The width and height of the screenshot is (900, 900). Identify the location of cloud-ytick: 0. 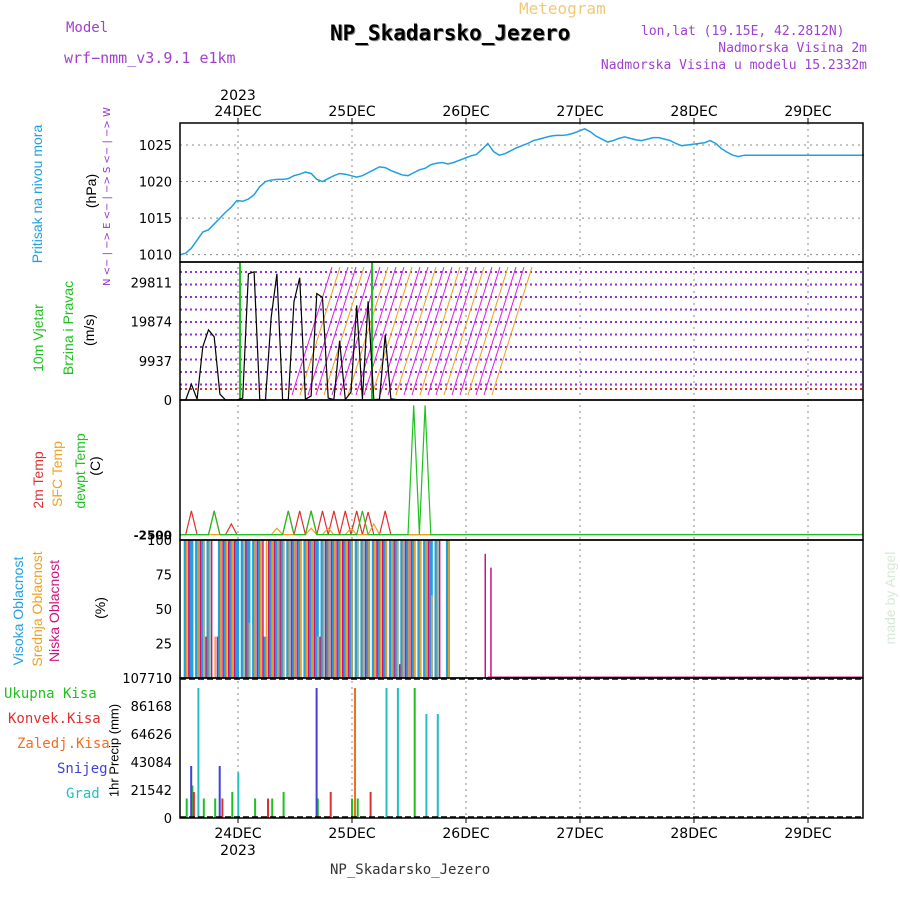
(168, 679).